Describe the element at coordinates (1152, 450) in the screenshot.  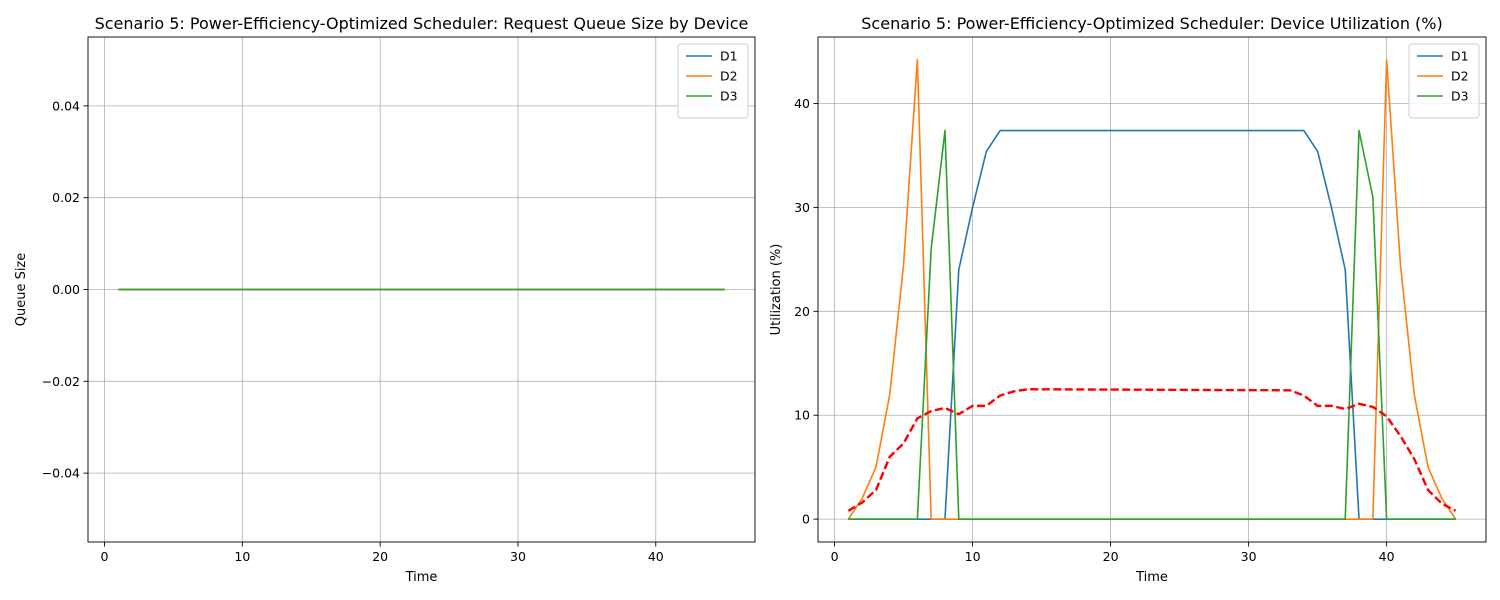
I see `series-line-dashed-average` at that location.